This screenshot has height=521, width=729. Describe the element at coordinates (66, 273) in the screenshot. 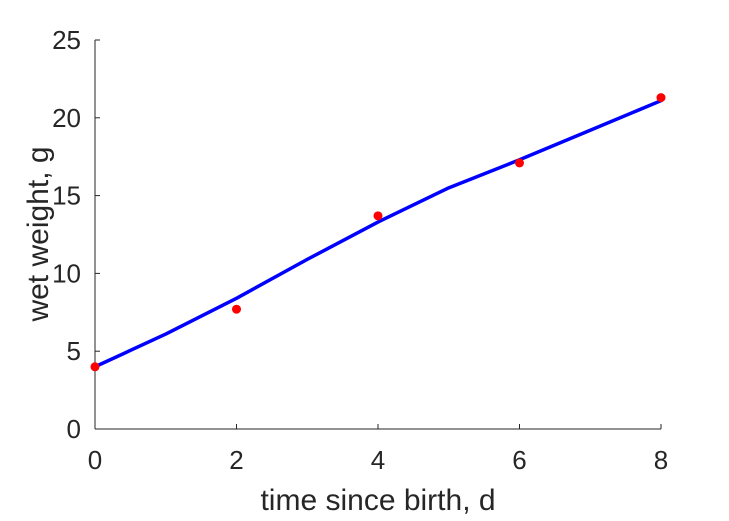

I see `y-tick-label: 10` at that location.